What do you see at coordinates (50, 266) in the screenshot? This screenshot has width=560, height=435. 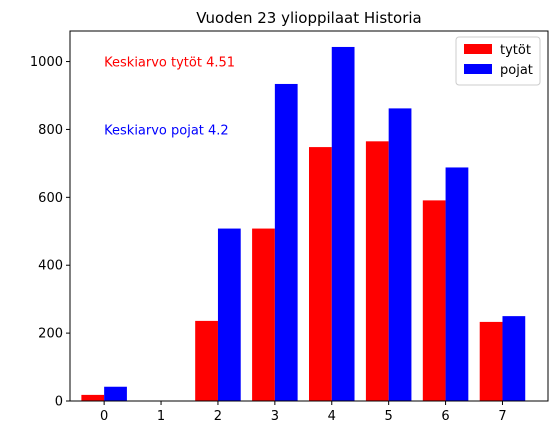 I see `y-tick-label-400: 400` at bounding box center [50, 266].